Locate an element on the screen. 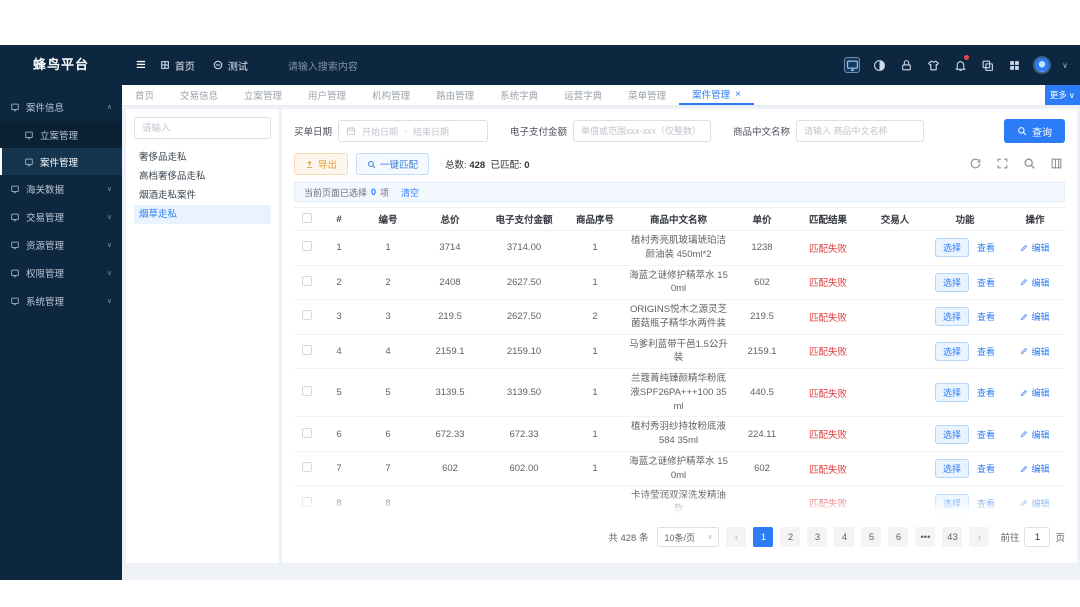 This screenshot has width=1080, height=607. case-type-item: 烟草走私 is located at coordinates (202, 214).